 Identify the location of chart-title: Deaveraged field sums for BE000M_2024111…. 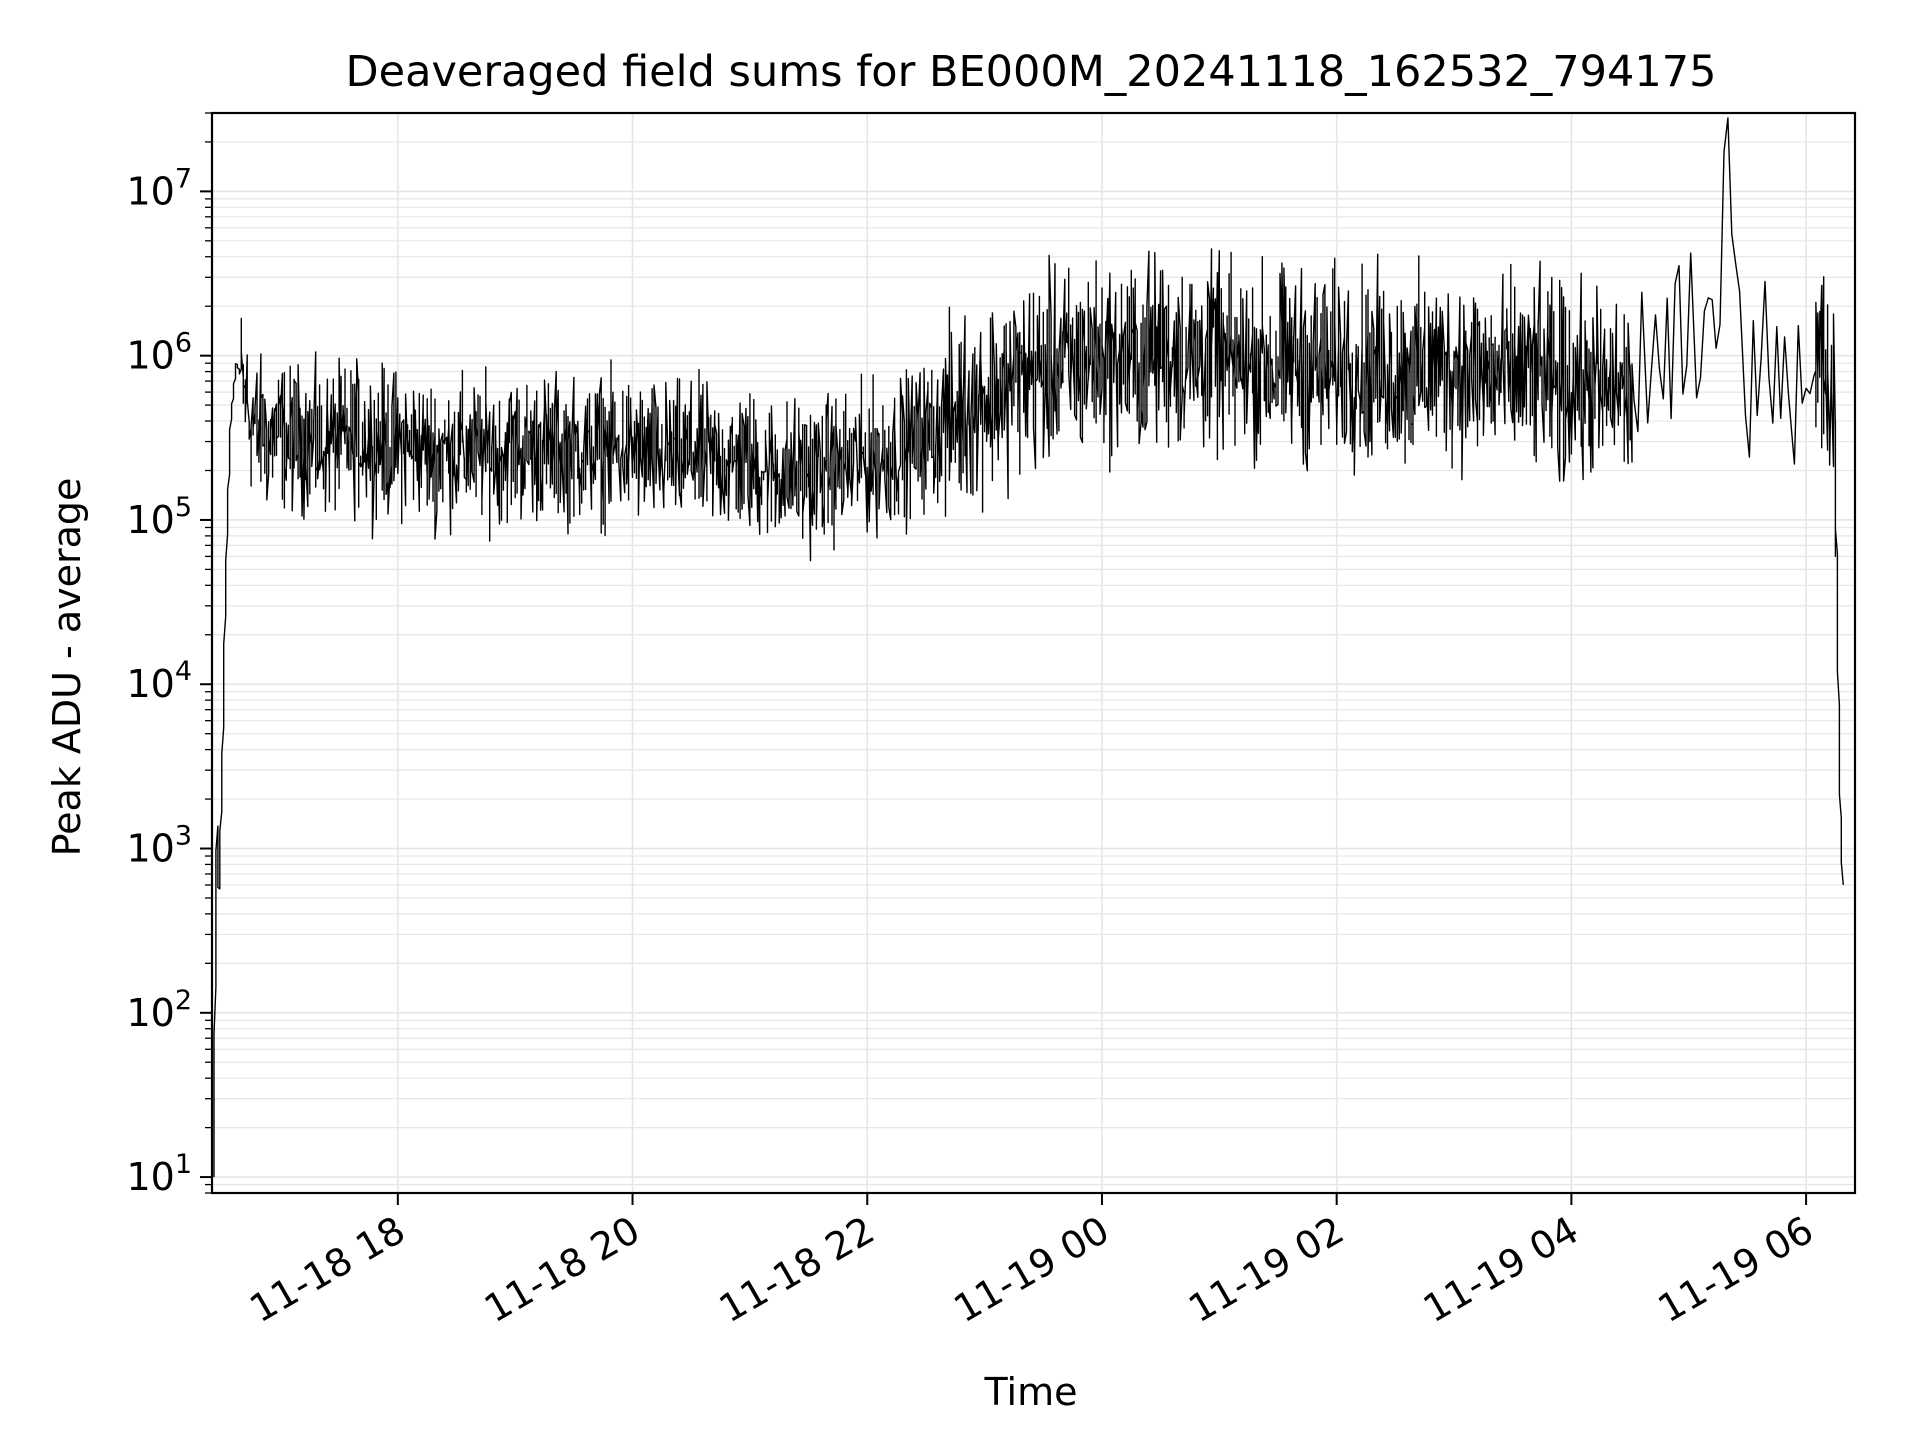
(1031, 72).